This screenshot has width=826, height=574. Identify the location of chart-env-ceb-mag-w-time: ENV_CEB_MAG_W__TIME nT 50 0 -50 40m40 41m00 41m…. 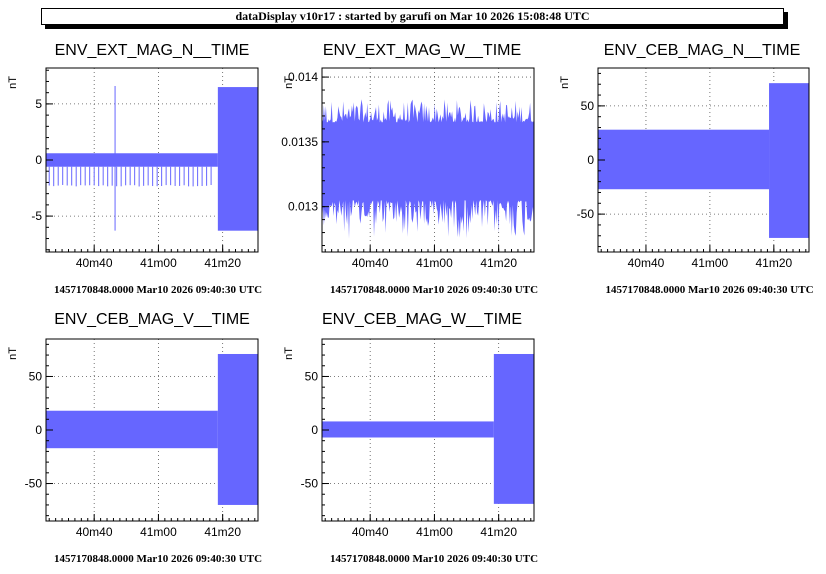
(410, 438).